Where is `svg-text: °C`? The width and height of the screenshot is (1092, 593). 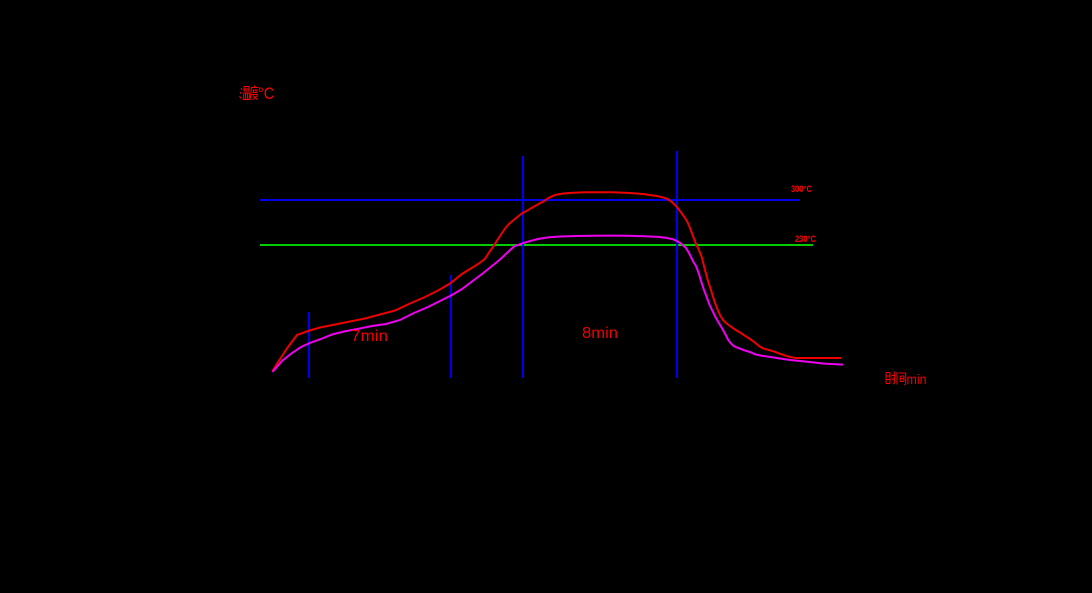 svg-text: °C is located at coordinates (266, 93).